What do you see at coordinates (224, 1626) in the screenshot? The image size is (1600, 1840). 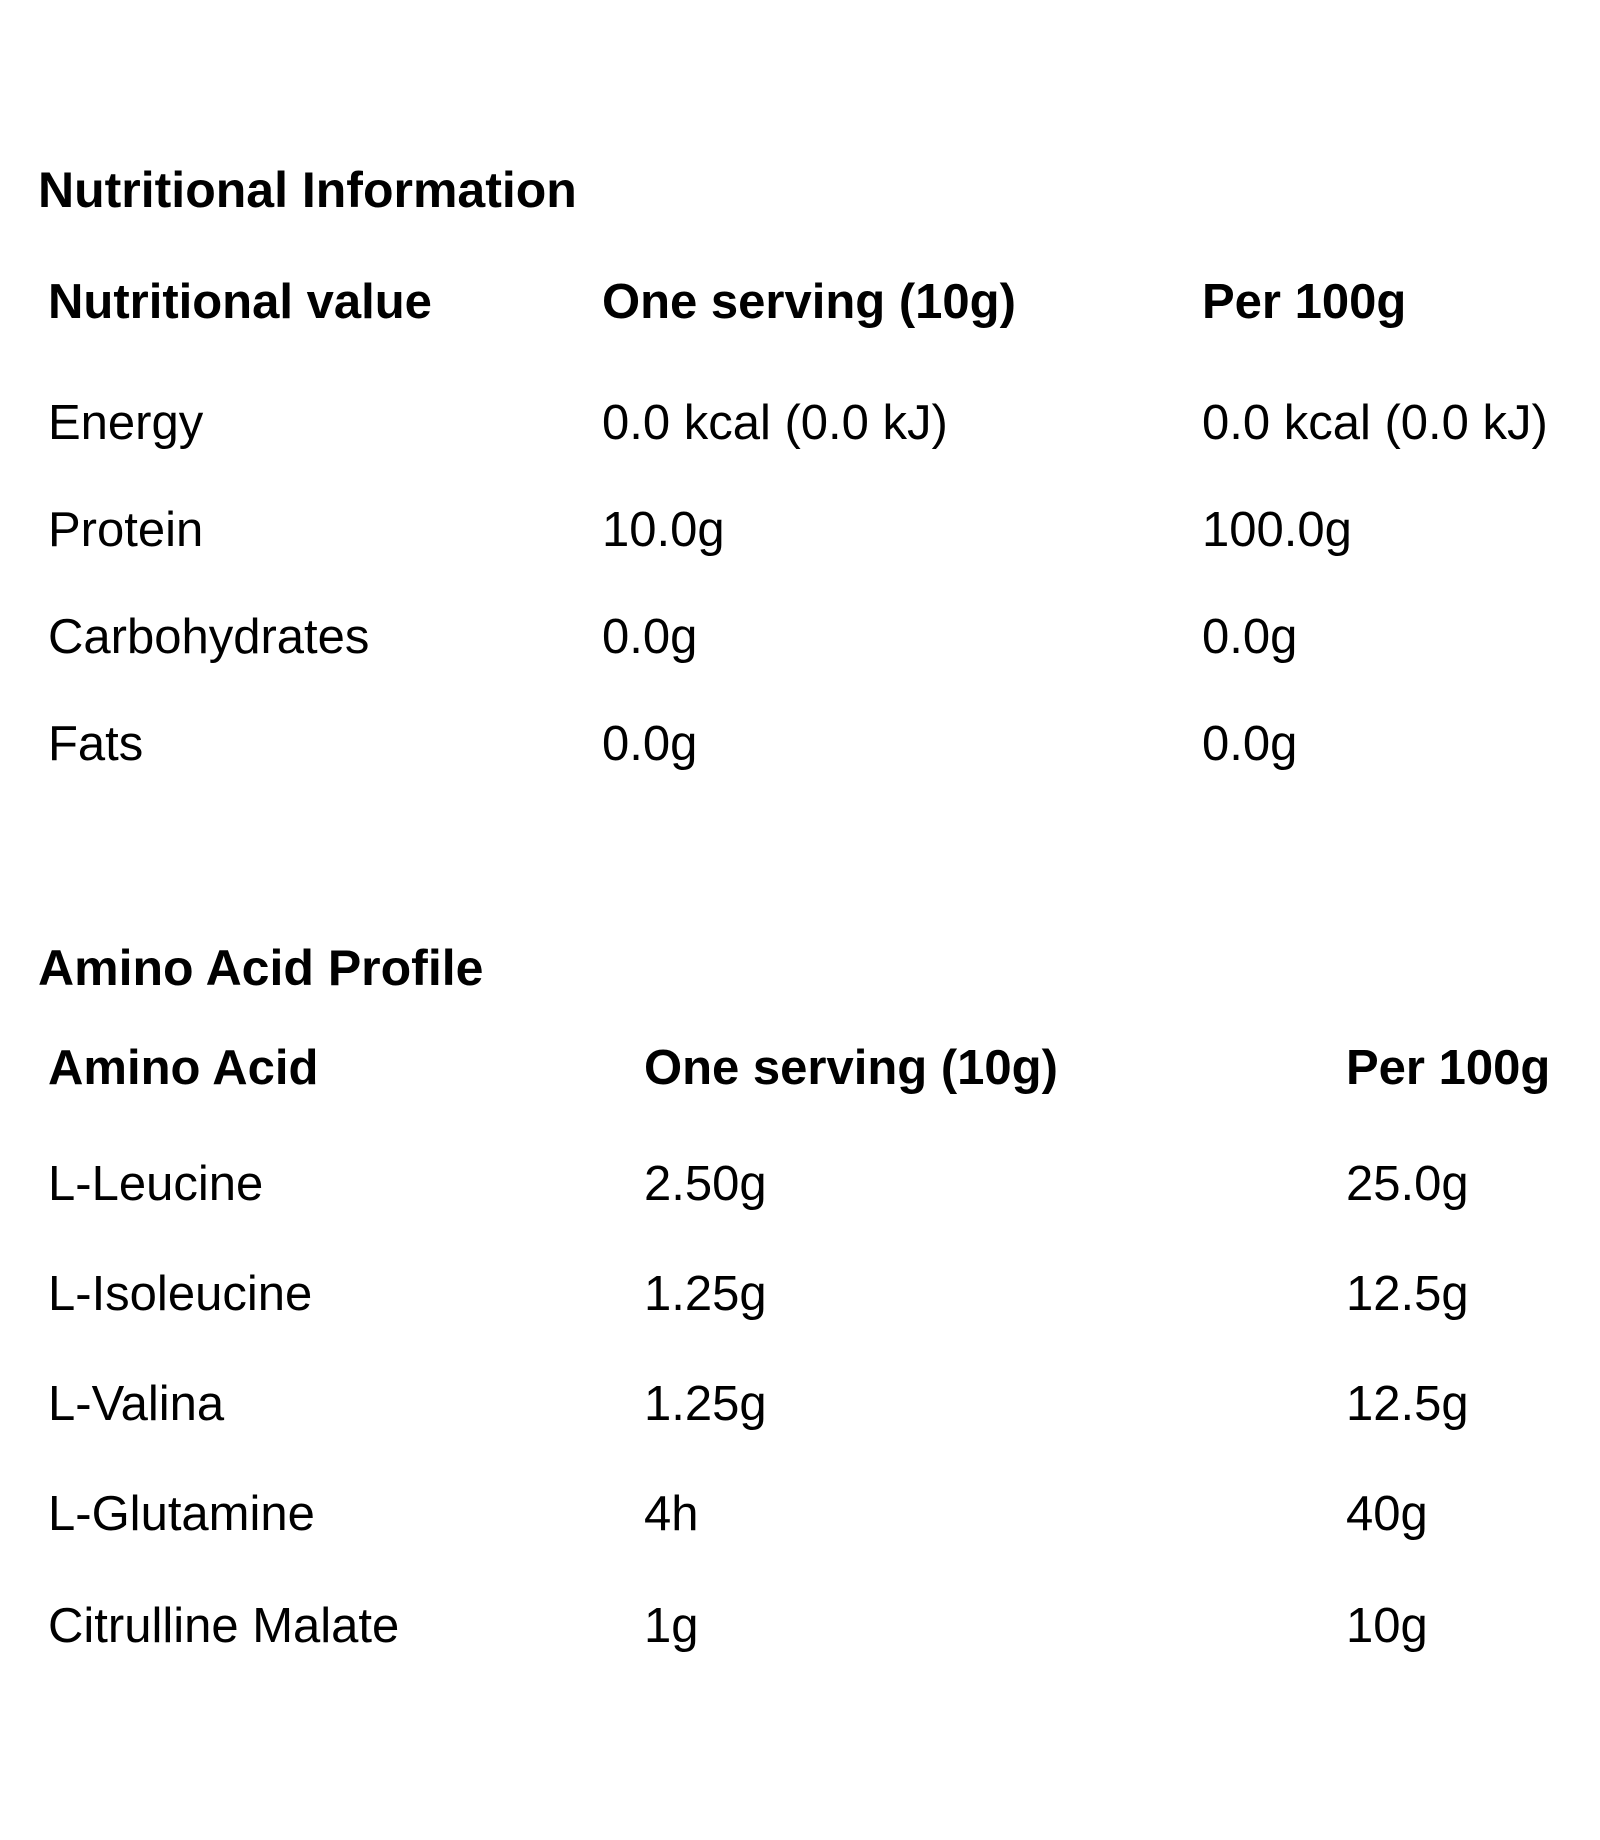 I see `amino-acid-label: Citrulline Malate` at bounding box center [224, 1626].